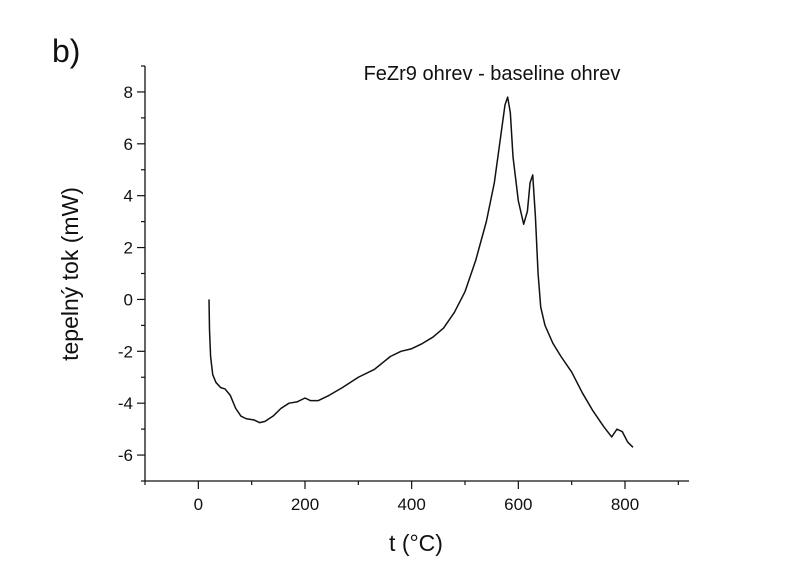  I want to click on y-axis-title: tepelný tok (mW), so click(70, 274).